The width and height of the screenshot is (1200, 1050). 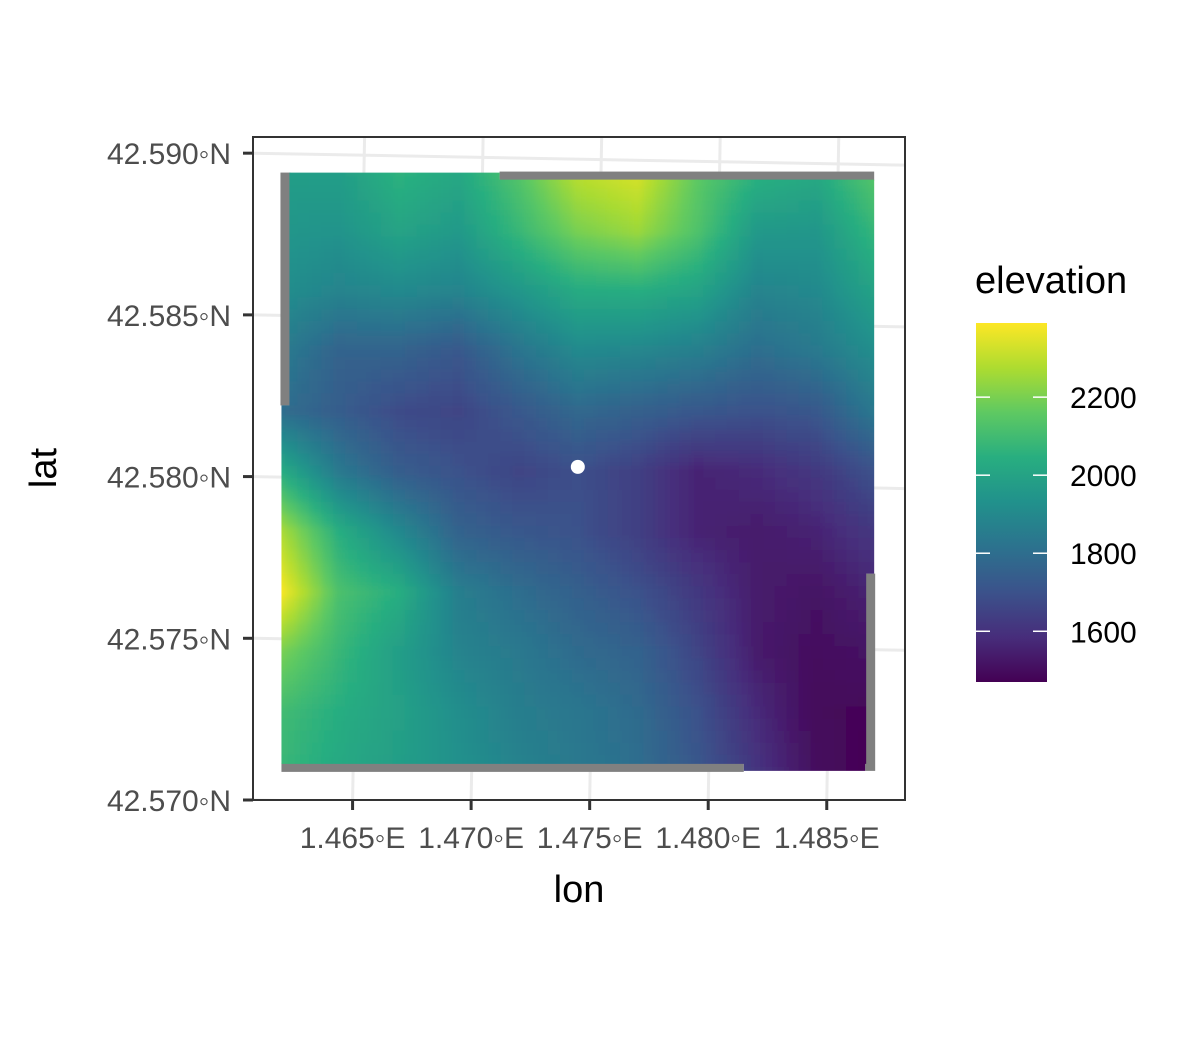 What do you see at coordinates (579, 827) in the screenshot?
I see `x-axis: 1.465◦E 1.470◦E 1.475◦E 1.480◦E 1.485◦E` at bounding box center [579, 827].